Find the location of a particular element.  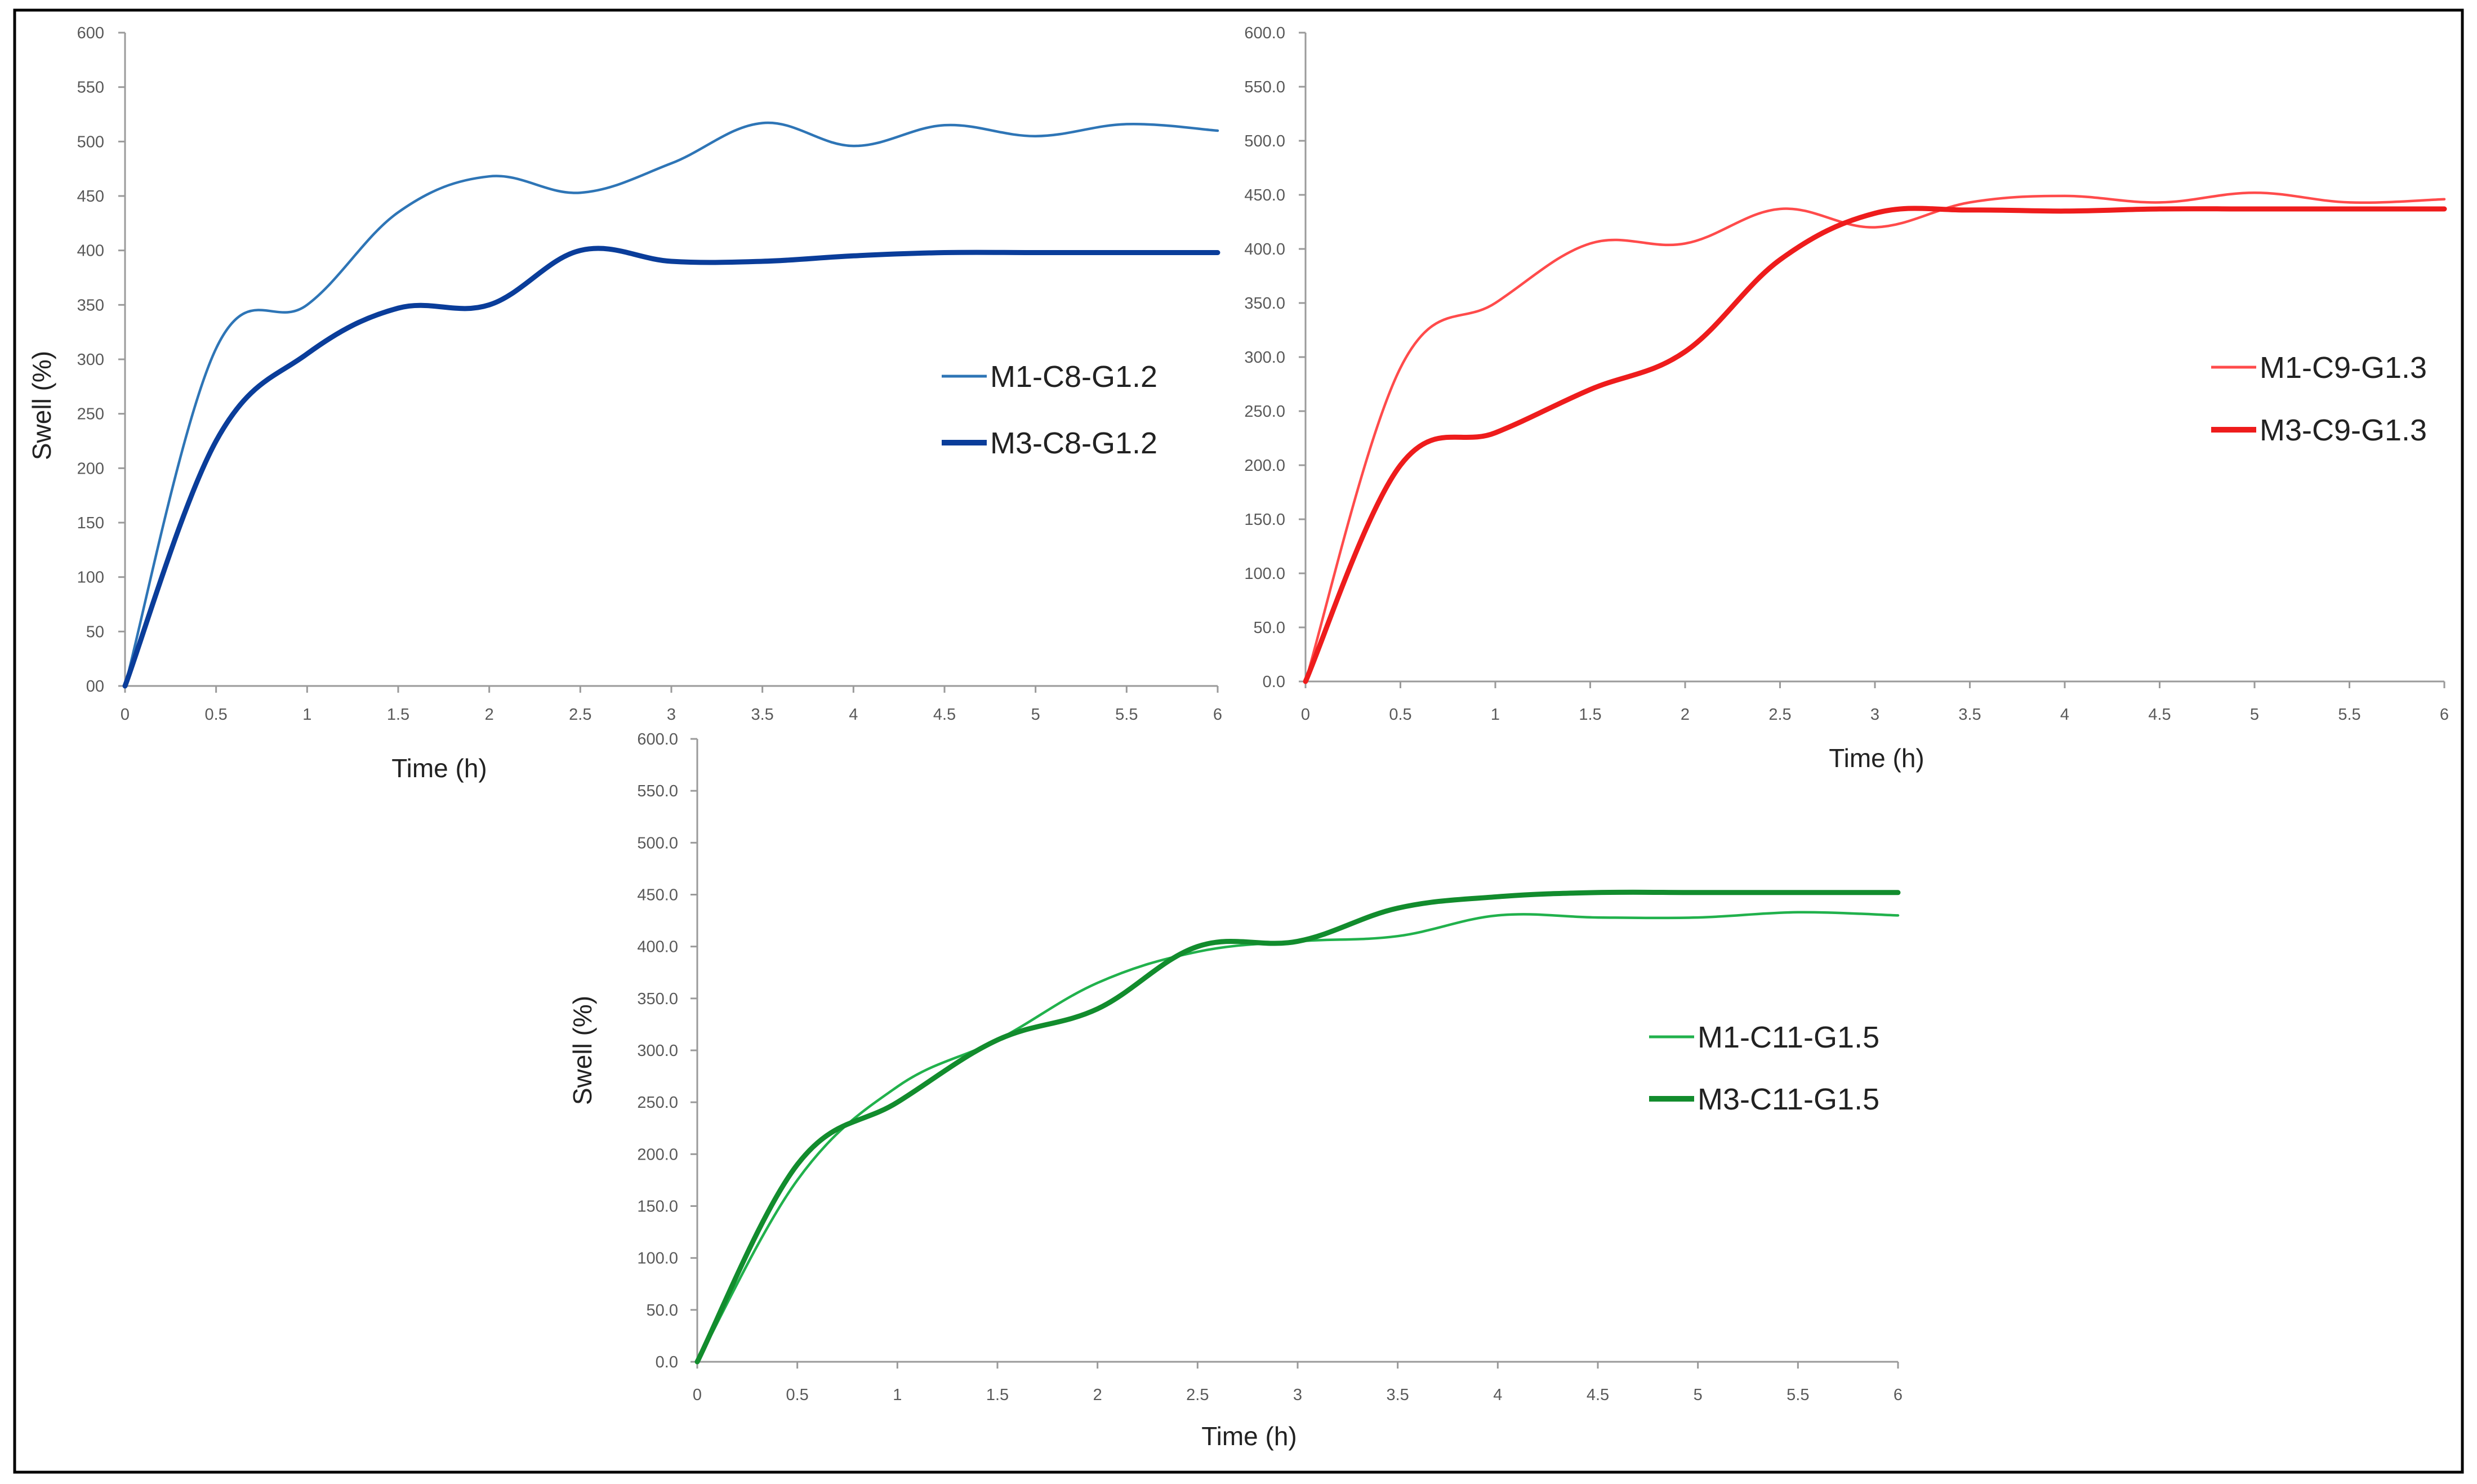

series-line-M3-C9-G1.3 is located at coordinates (1875, 445).